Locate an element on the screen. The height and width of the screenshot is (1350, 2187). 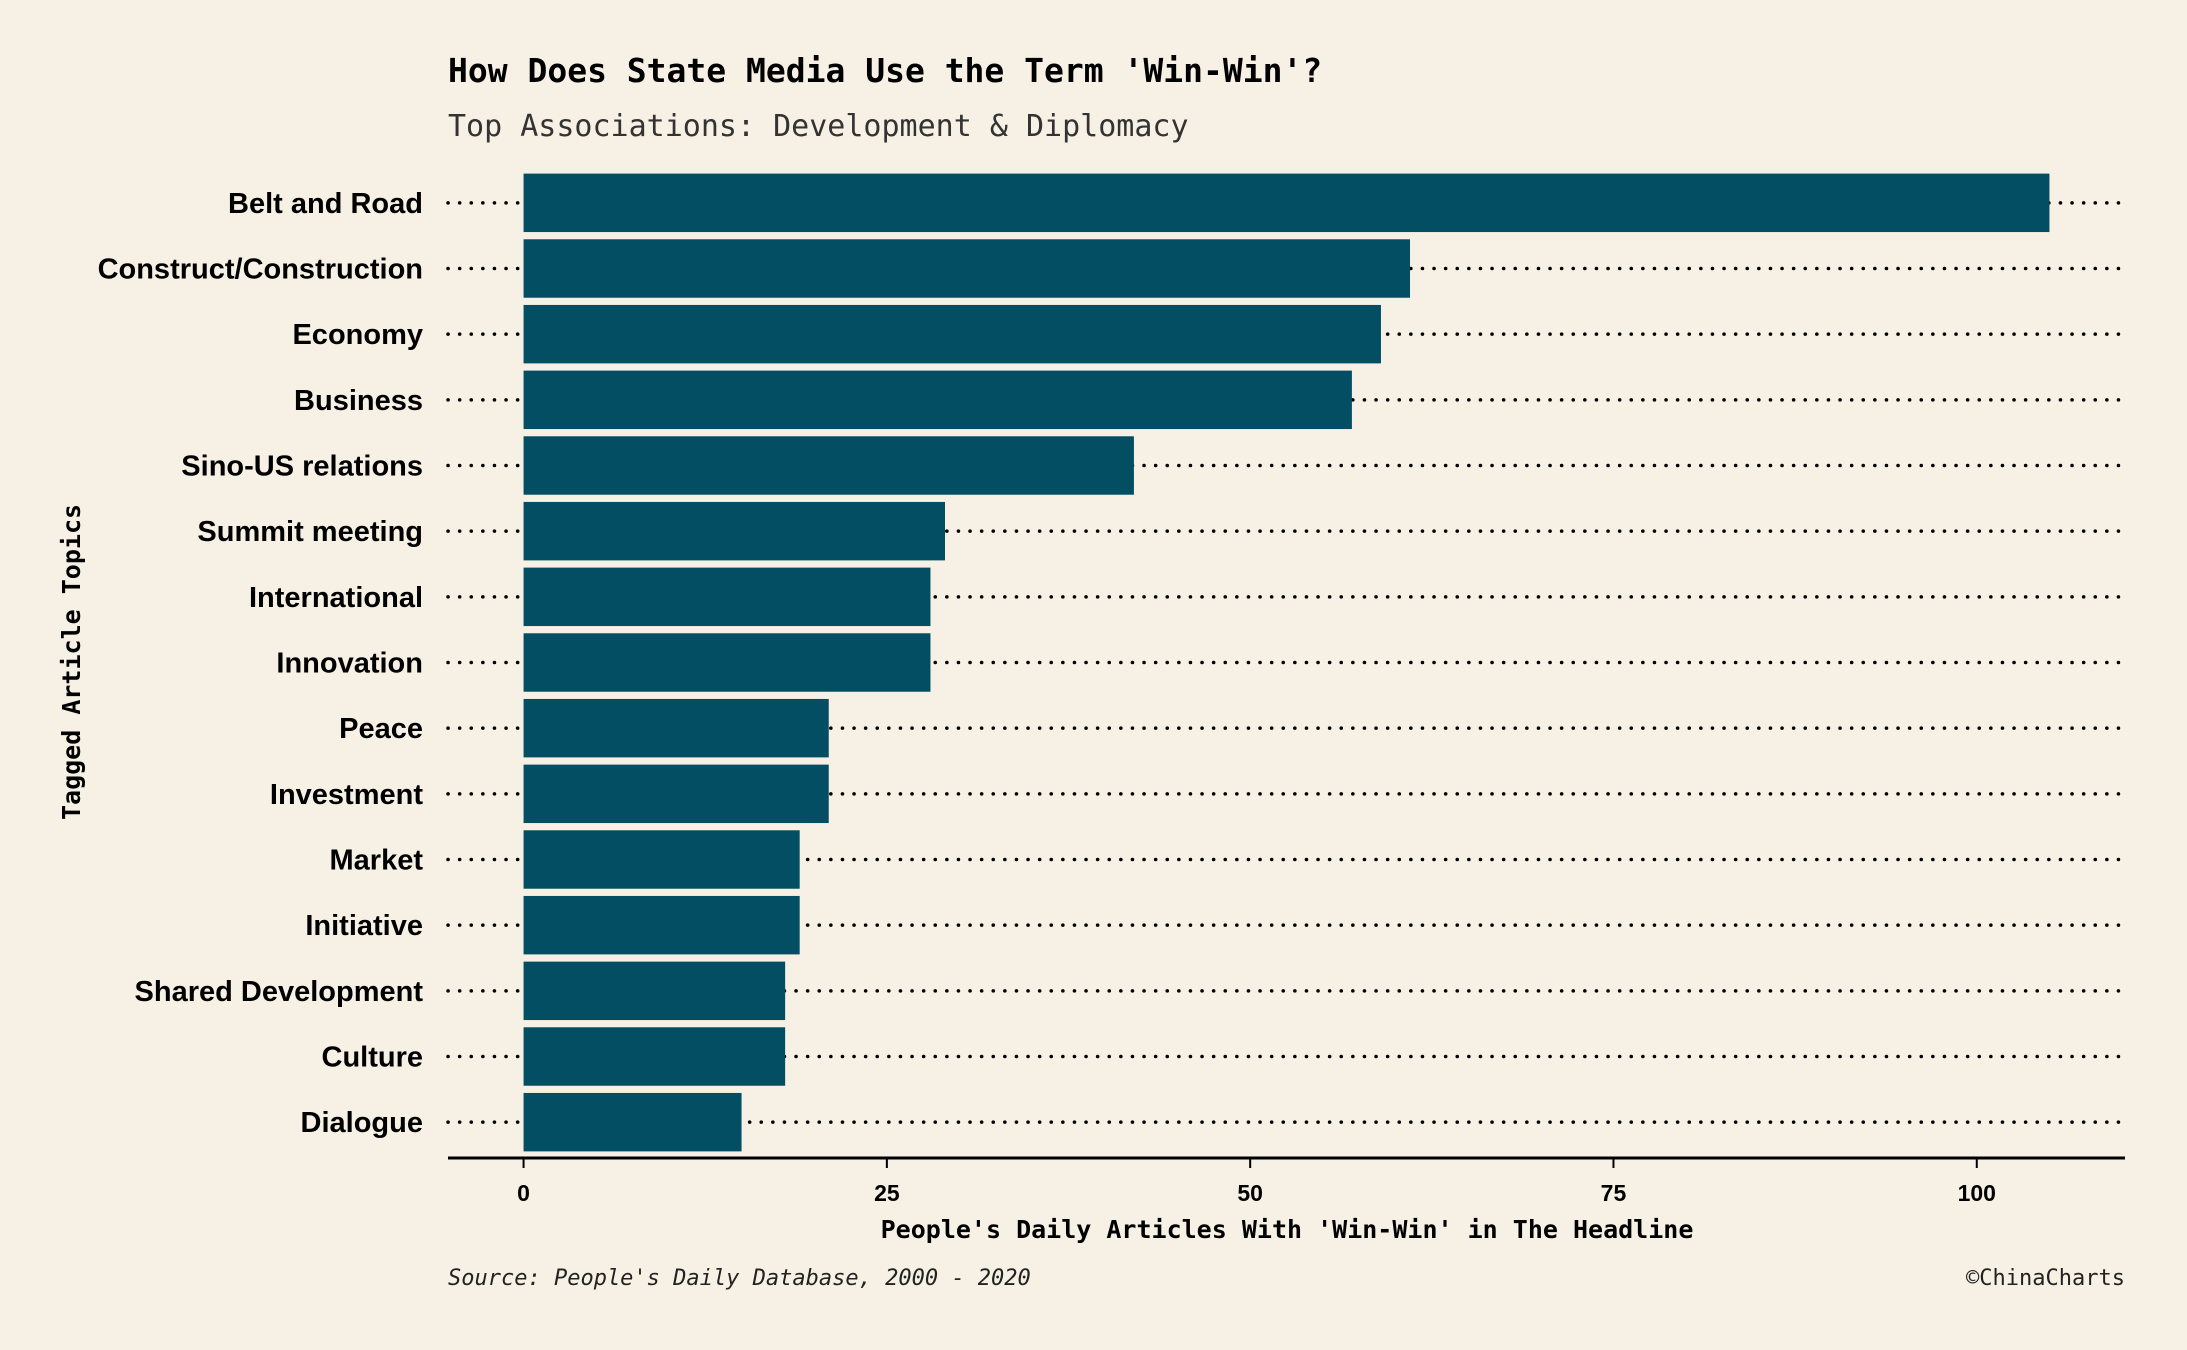
category-label: Sino-US relations is located at coordinates (302, 467).